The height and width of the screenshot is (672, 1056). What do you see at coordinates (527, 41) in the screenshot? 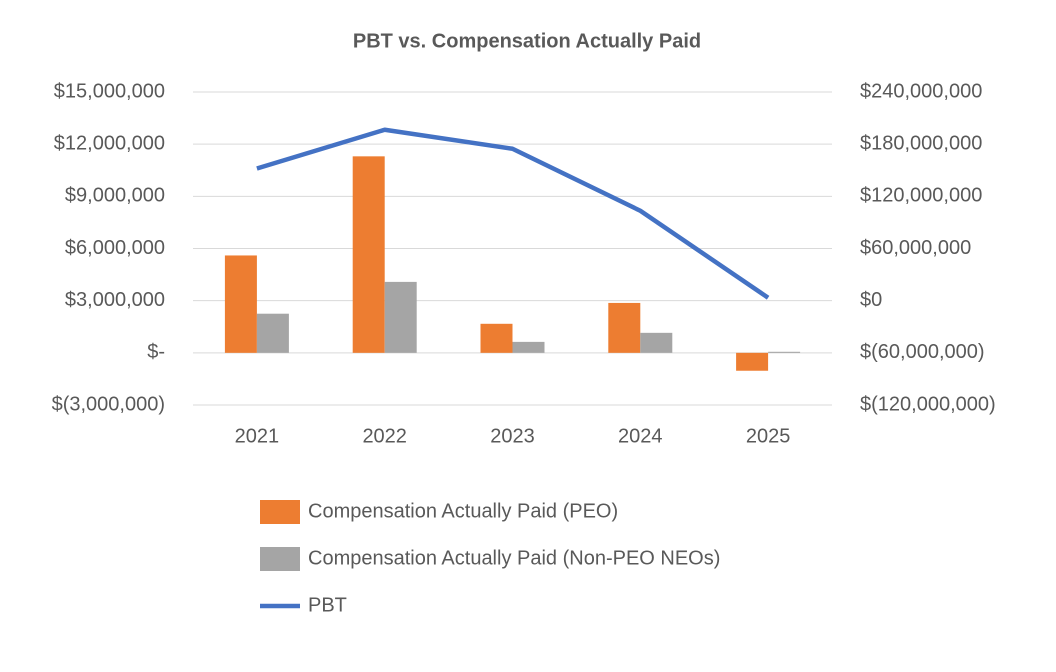
I see `chart-title: PBT vs. Compensation Actually Paid` at bounding box center [527, 41].